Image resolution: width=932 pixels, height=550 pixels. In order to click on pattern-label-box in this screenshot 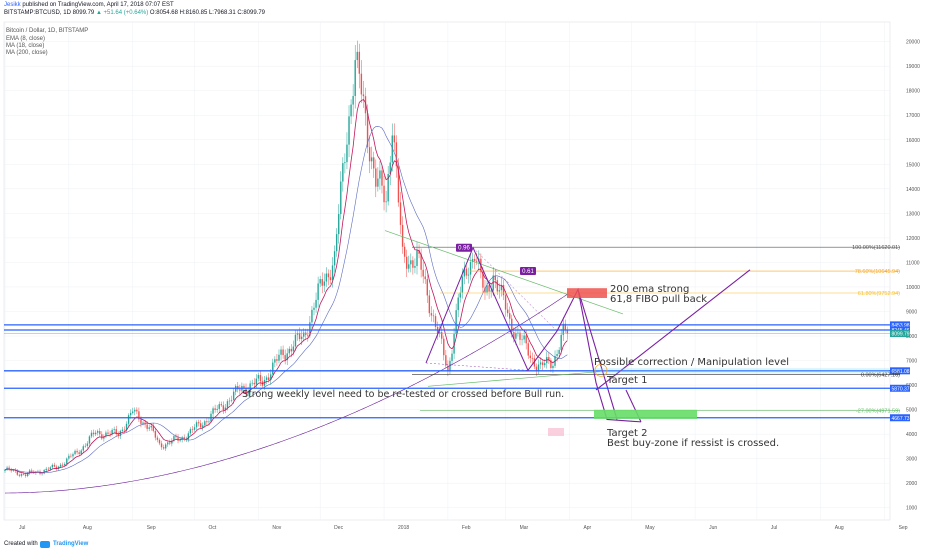, I will do `click(464, 247)`.